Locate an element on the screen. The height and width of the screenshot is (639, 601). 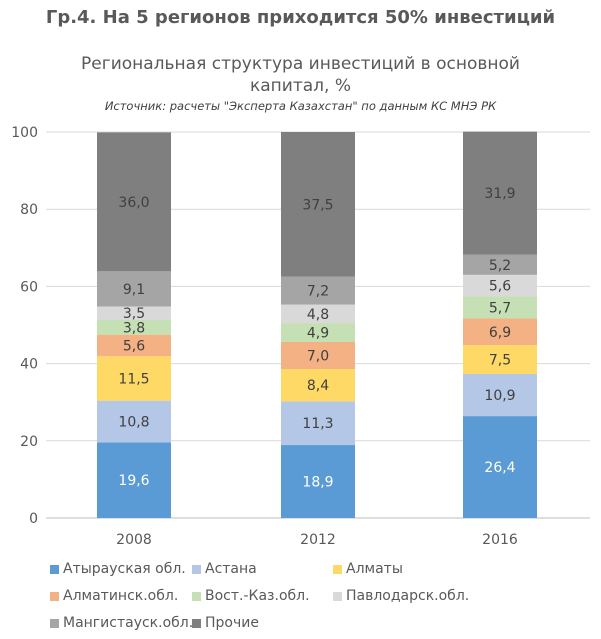
legend-item: Атырауская обл. is located at coordinates (118, 569).